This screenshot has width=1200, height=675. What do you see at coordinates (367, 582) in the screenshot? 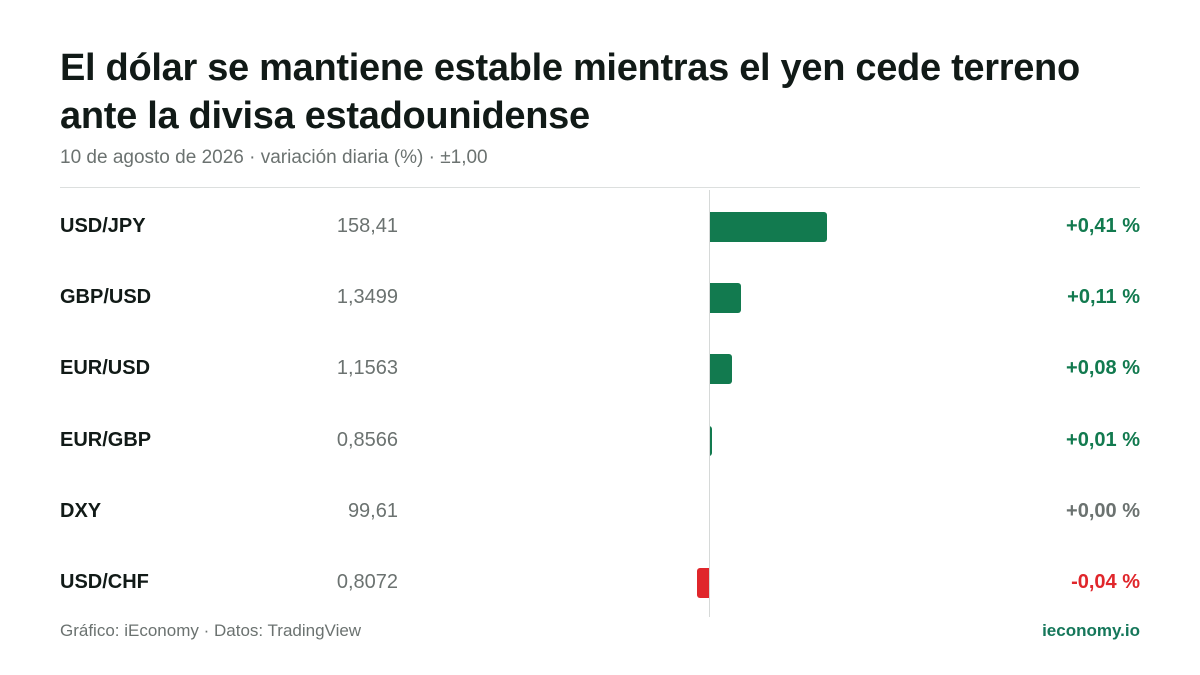
I see `price-value: 0,8072` at bounding box center [367, 582].